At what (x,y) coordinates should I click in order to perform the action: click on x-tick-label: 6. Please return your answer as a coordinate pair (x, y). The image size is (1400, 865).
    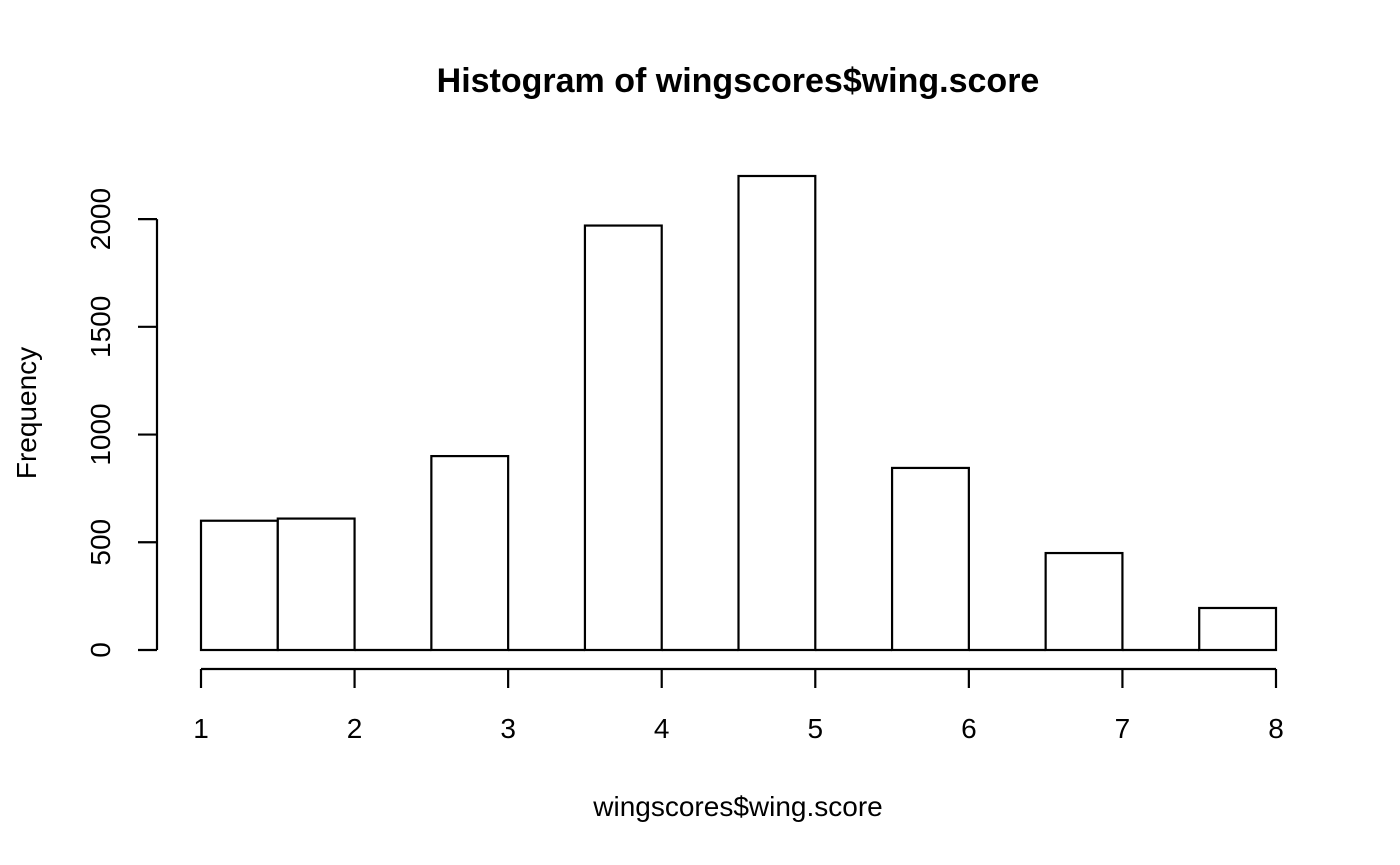
    Looking at the image, I should click on (969, 728).